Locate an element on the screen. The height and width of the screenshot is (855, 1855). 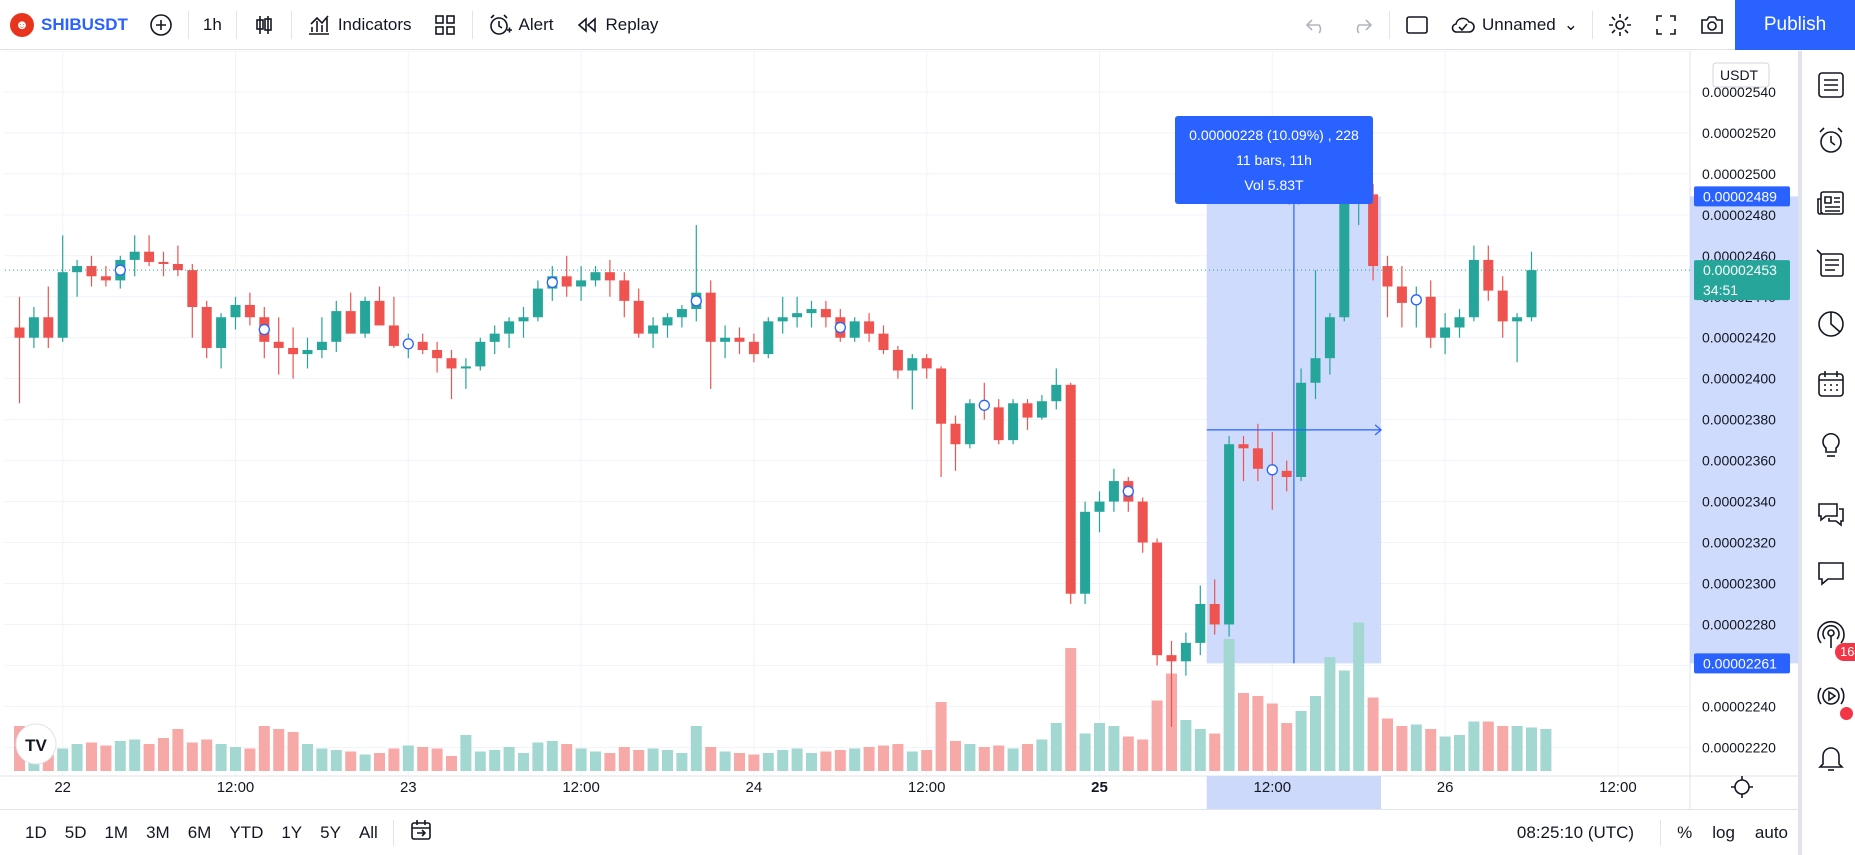
data-window-button is located at coordinates (1831, 264).